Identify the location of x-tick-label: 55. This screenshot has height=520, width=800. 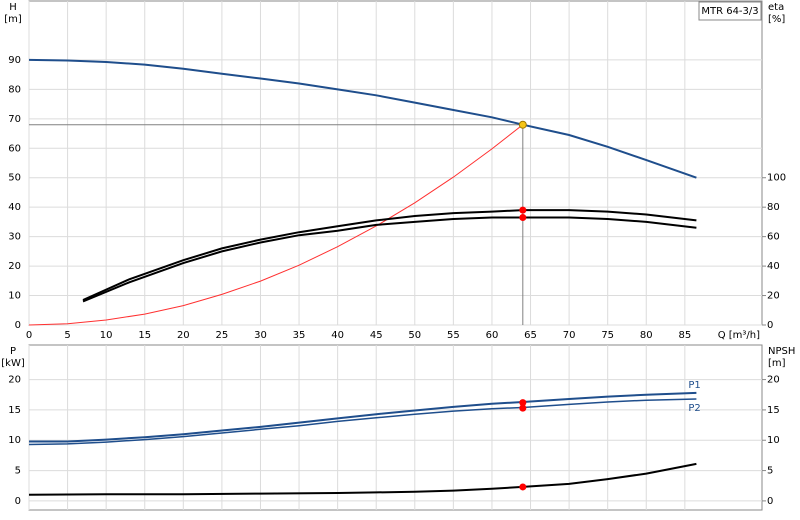
(453, 335).